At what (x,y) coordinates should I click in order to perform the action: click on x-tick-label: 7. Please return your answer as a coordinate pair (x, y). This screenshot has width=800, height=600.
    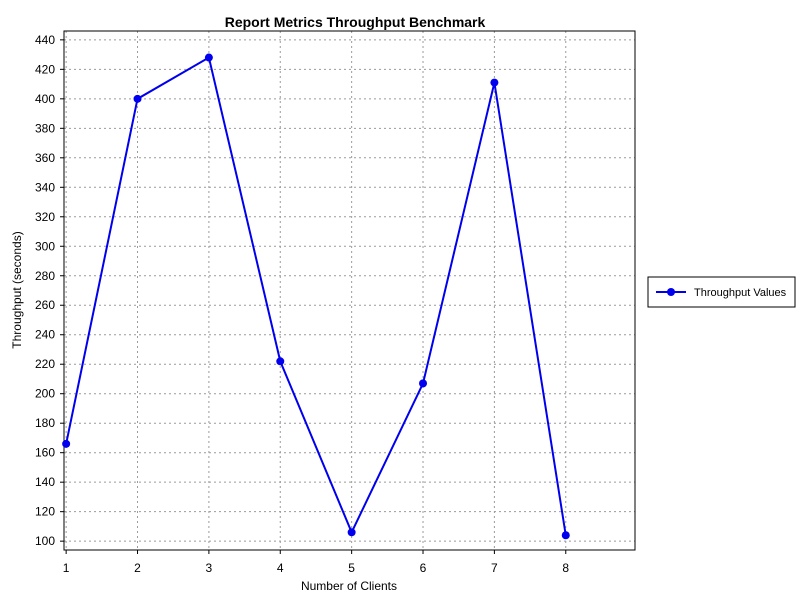
    Looking at the image, I should click on (494, 568).